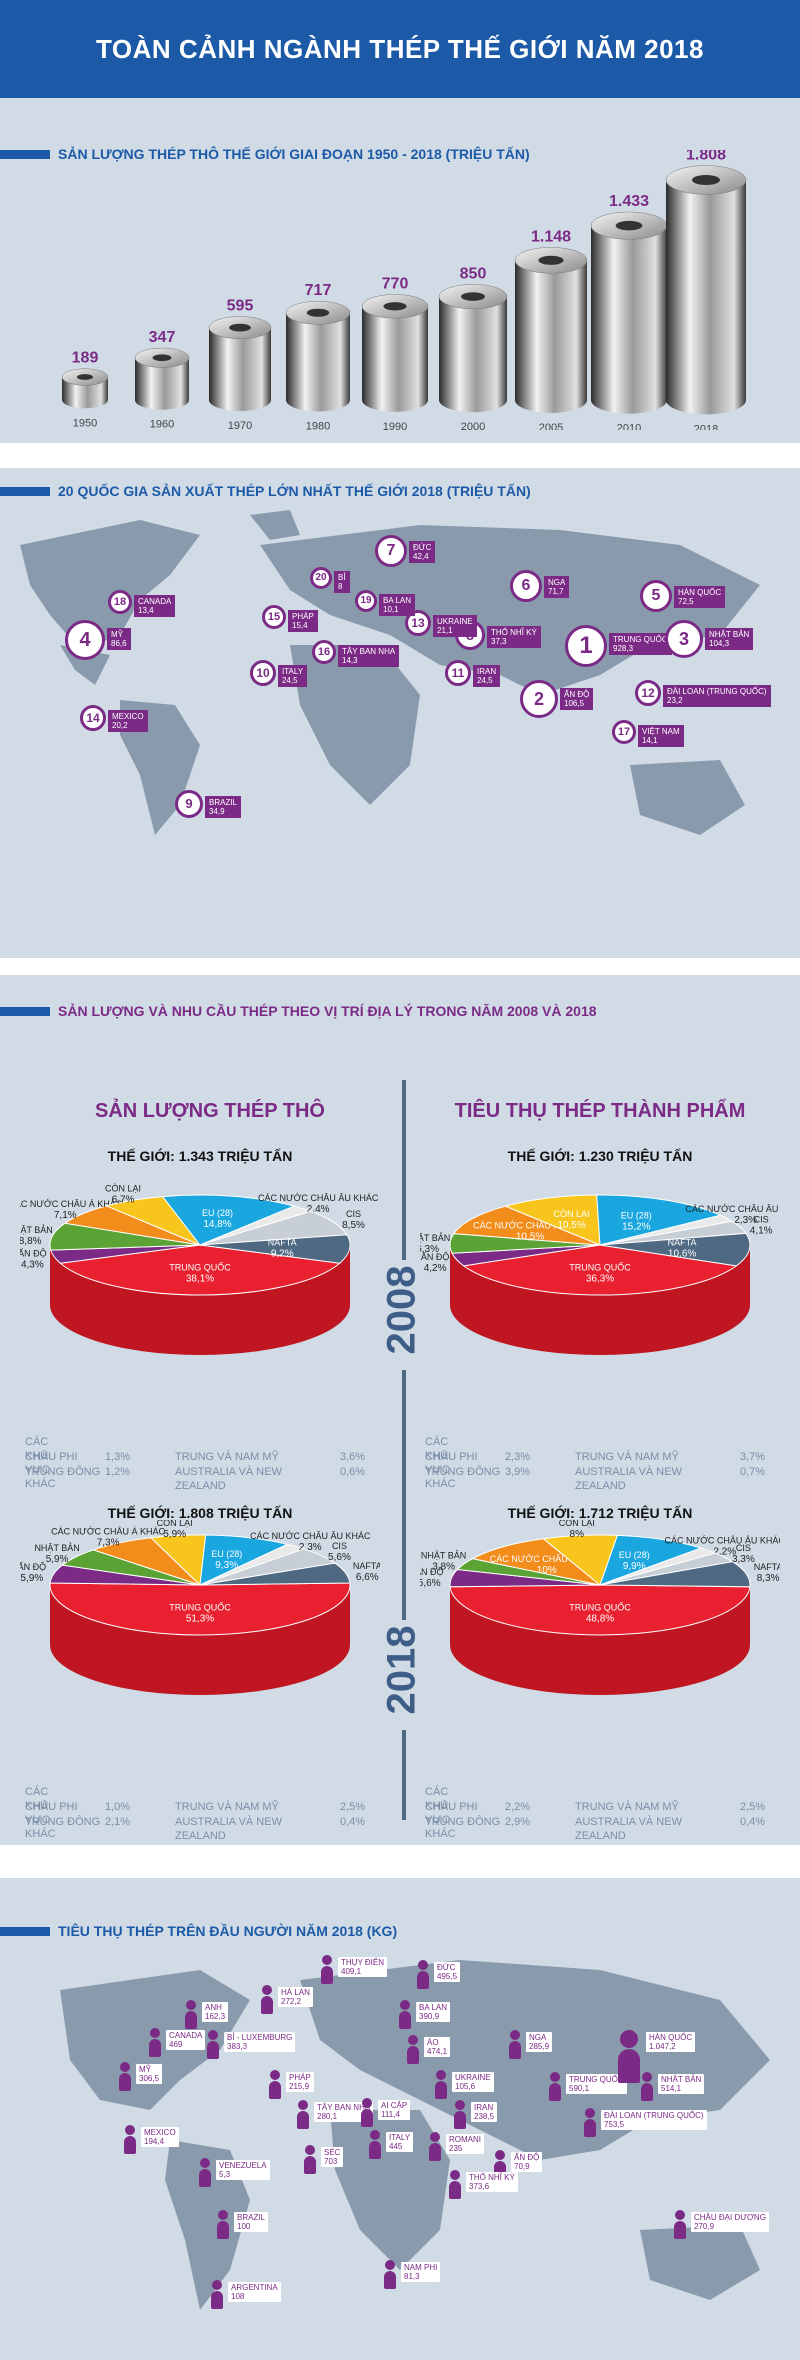 The image size is (800, 2360). Describe the element at coordinates (596, 2084) in the screenshot. I see `per-capita-label: TRUNG QUỐC 590,1` at that location.